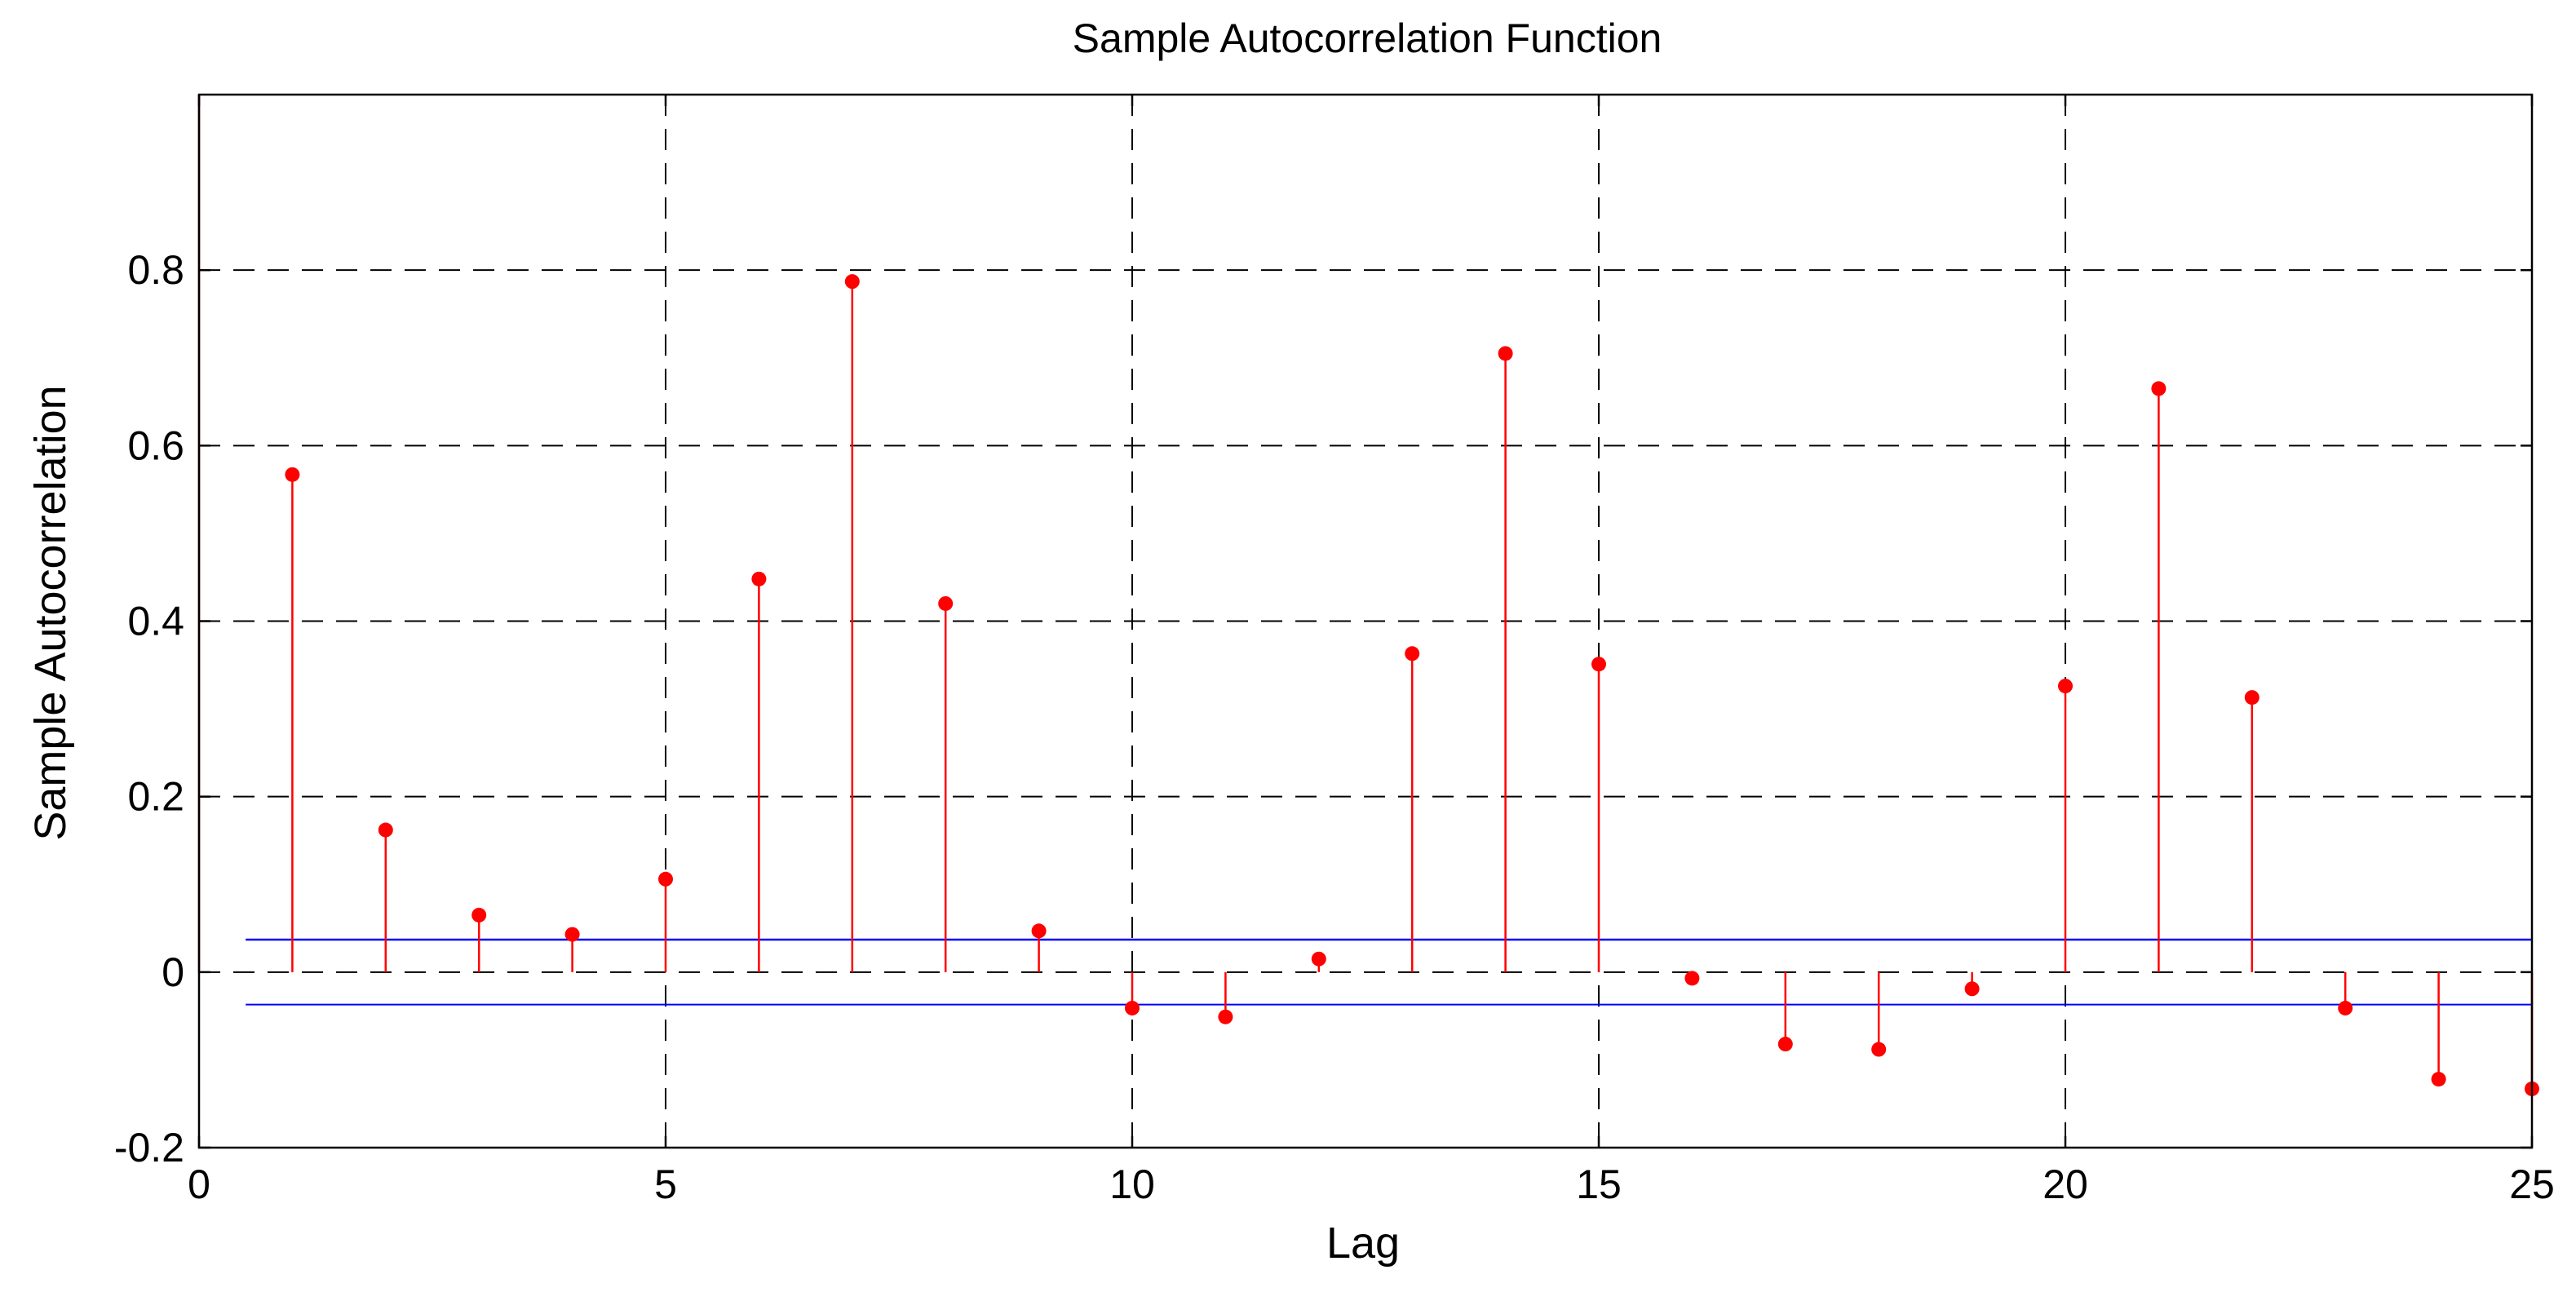 This screenshot has height=1292, width=2576. Describe the element at coordinates (155, 621) in the screenshot. I see `y-tick-label: 0.4` at that location.